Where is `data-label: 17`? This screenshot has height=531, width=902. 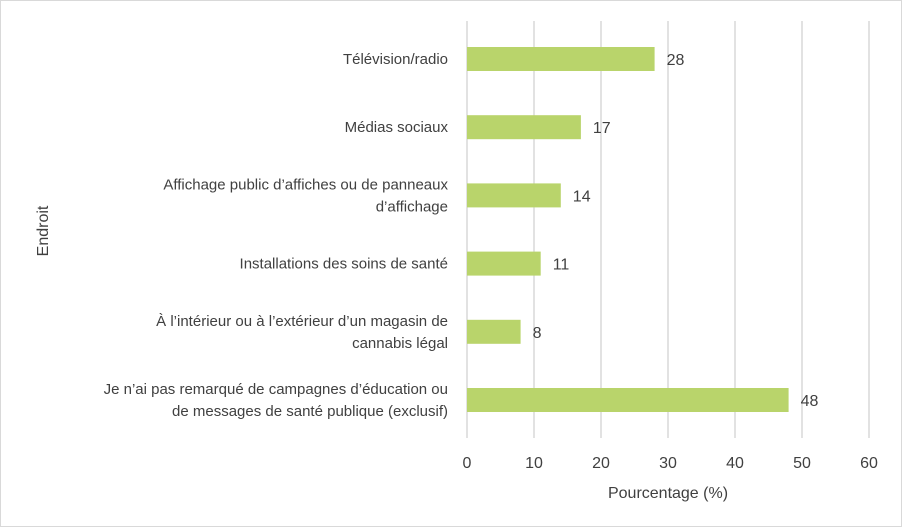 data-label: 17 is located at coordinates (602, 128).